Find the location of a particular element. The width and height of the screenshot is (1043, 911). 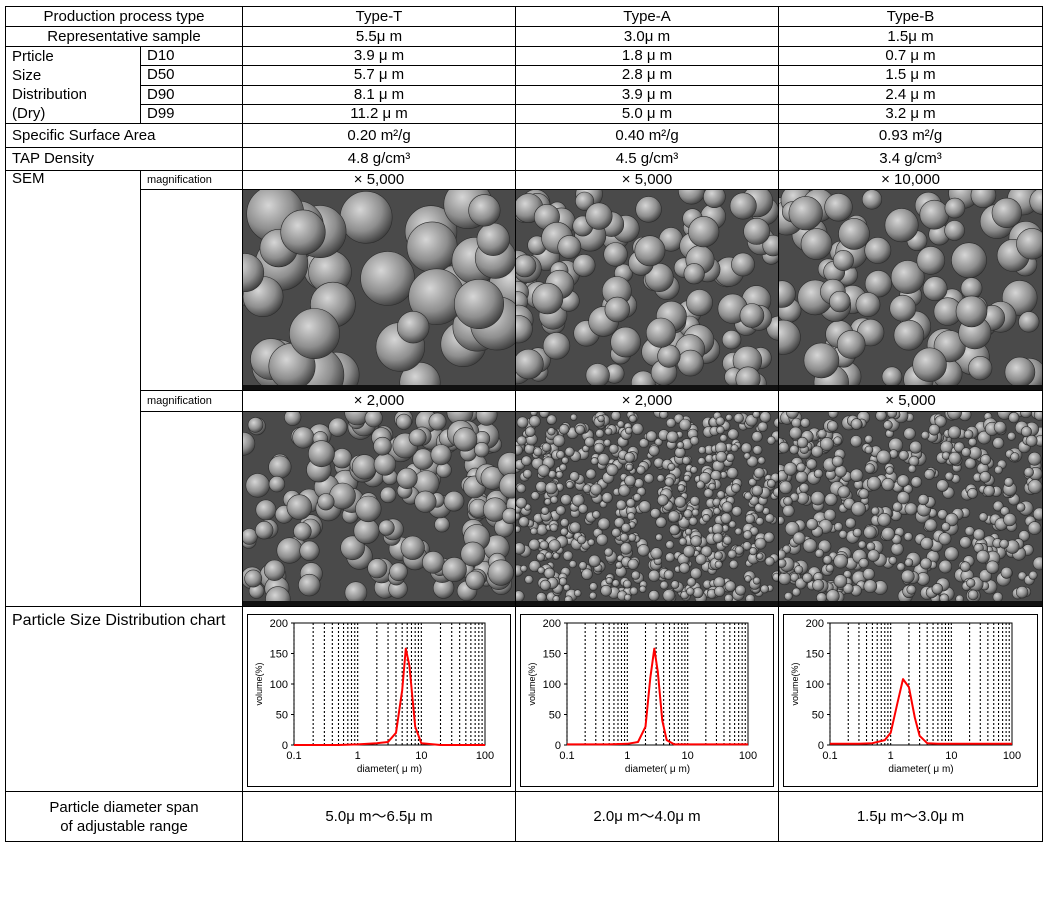

sem-image-type-t-high is located at coordinates (379, 290).